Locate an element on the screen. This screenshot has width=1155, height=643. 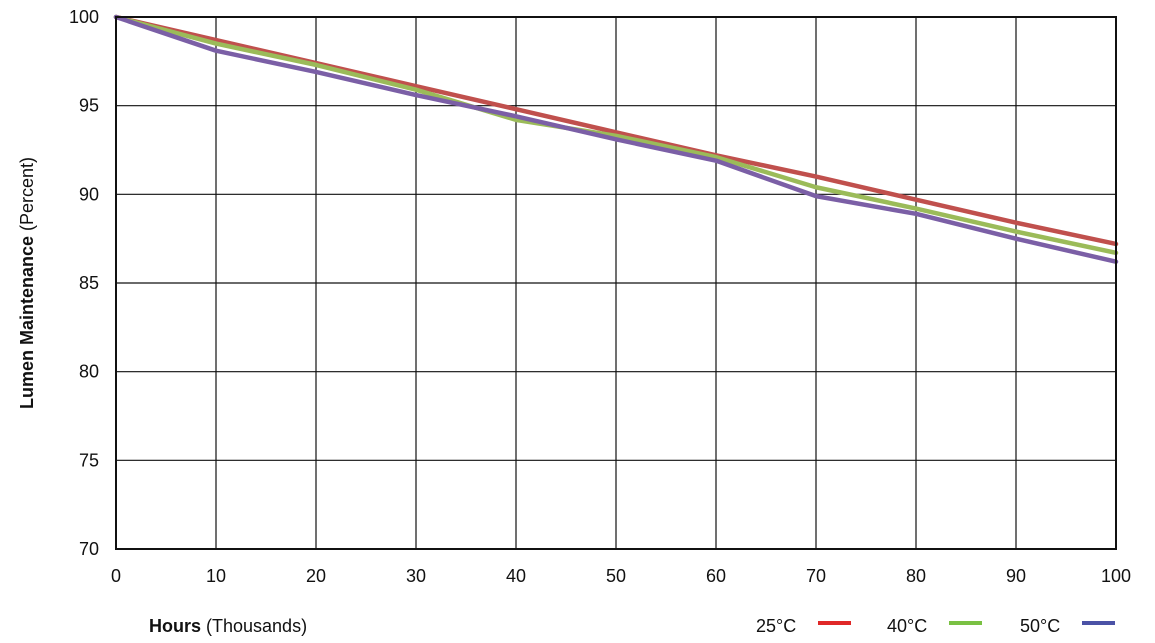
x-axis-title-unit: (Thousands) is located at coordinates (254, 626).